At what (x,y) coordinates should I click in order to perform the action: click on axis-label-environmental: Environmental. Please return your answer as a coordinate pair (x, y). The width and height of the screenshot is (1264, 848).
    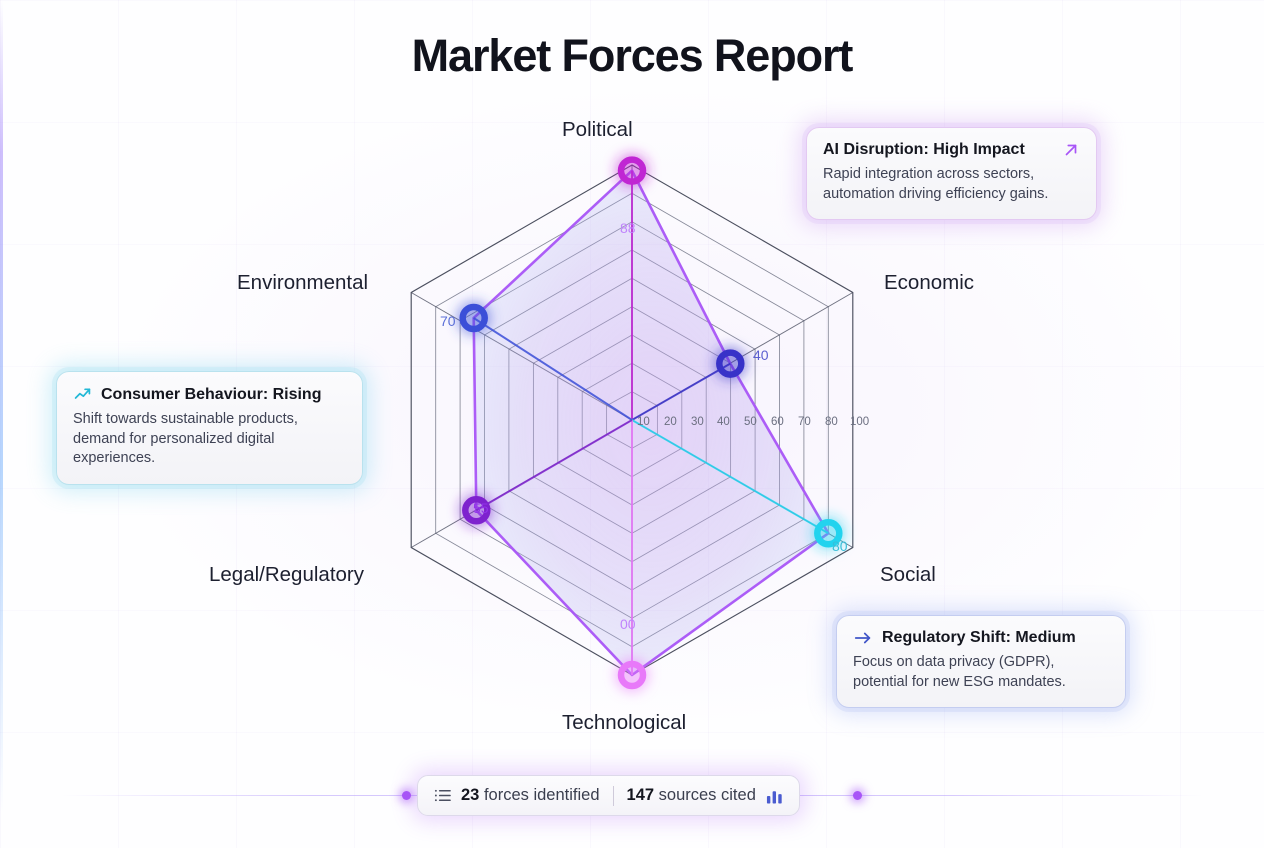
    Looking at the image, I should click on (303, 282).